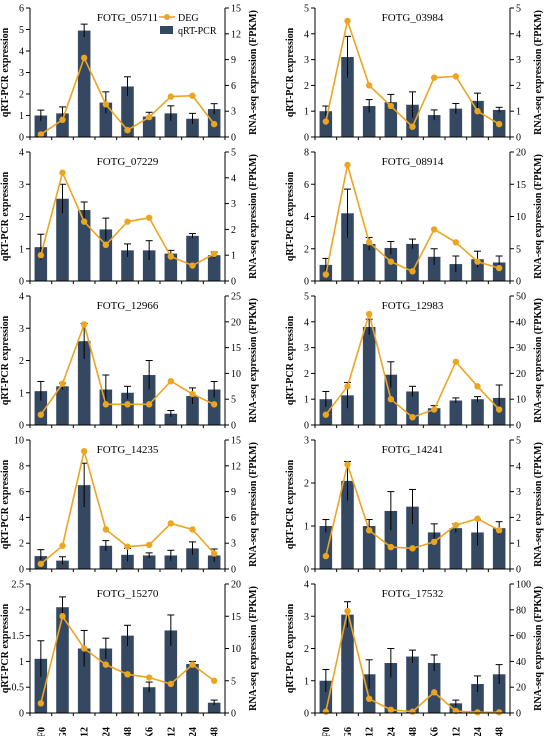  What do you see at coordinates (413, 594) in the screenshot?
I see `panel-title: FOTG_17532` at bounding box center [413, 594].